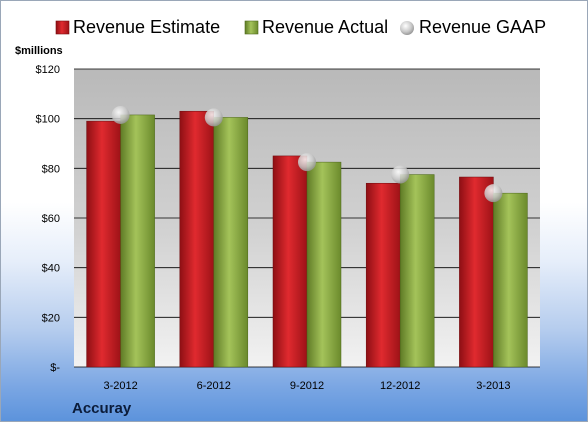 This screenshot has height=422, width=588. Describe the element at coordinates (39, 51) in the screenshot. I see `y-axis-unit-label: $millions` at that location.